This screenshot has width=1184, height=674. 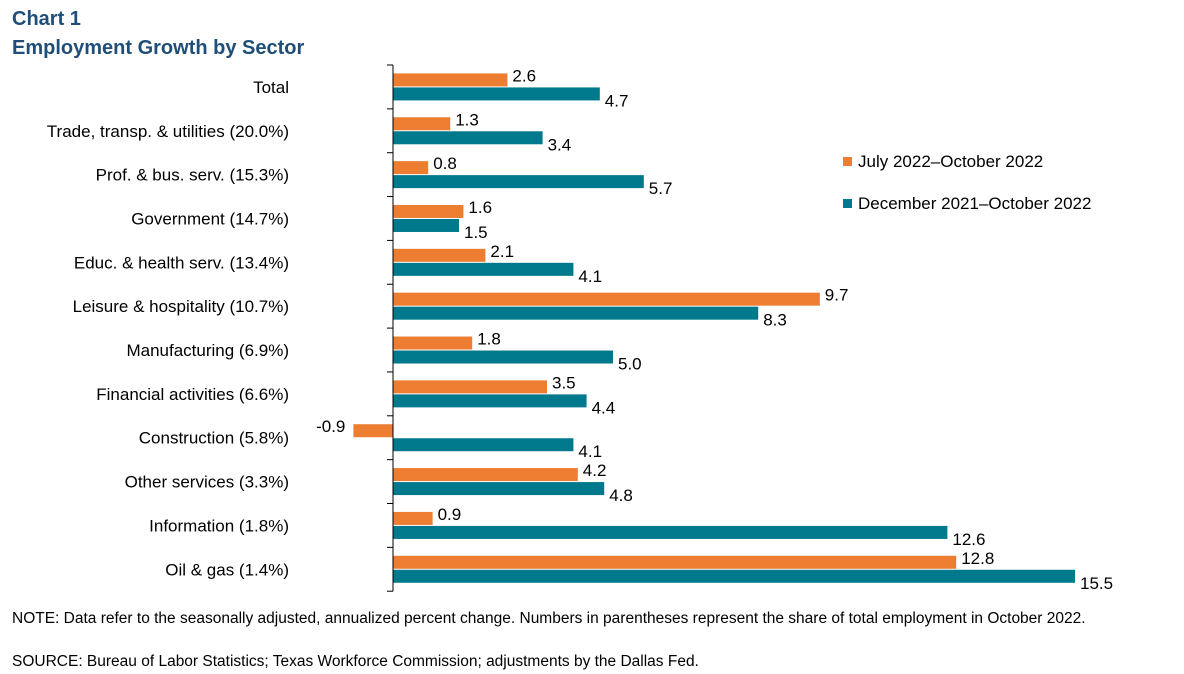 I want to click on data-label: 1.8, so click(x=489, y=339).